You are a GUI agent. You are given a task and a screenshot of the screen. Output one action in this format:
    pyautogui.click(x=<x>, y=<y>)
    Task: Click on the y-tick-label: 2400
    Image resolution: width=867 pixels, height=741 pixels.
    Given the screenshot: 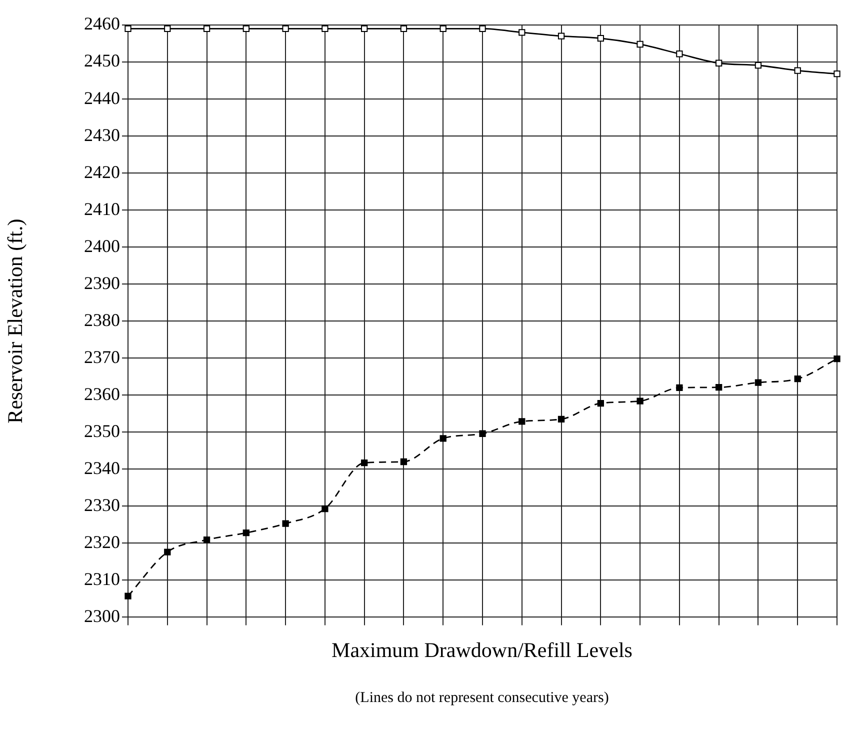 What is the action you would take?
    pyautogui.click(x=102, y=246)
    